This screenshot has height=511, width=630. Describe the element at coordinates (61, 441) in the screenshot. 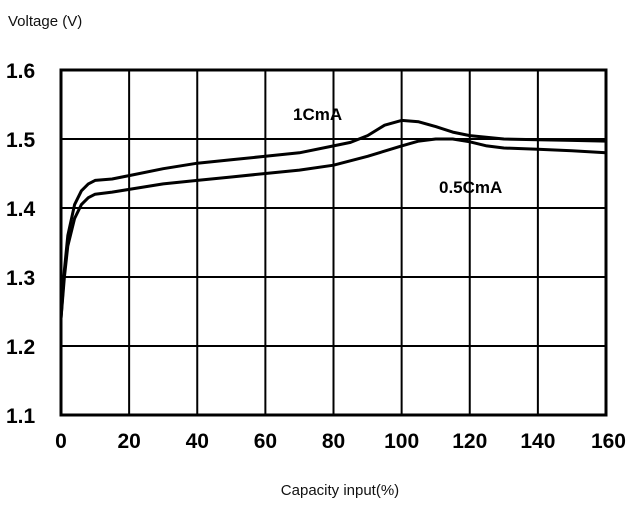

I see `x-tick-label: 0` at that location.